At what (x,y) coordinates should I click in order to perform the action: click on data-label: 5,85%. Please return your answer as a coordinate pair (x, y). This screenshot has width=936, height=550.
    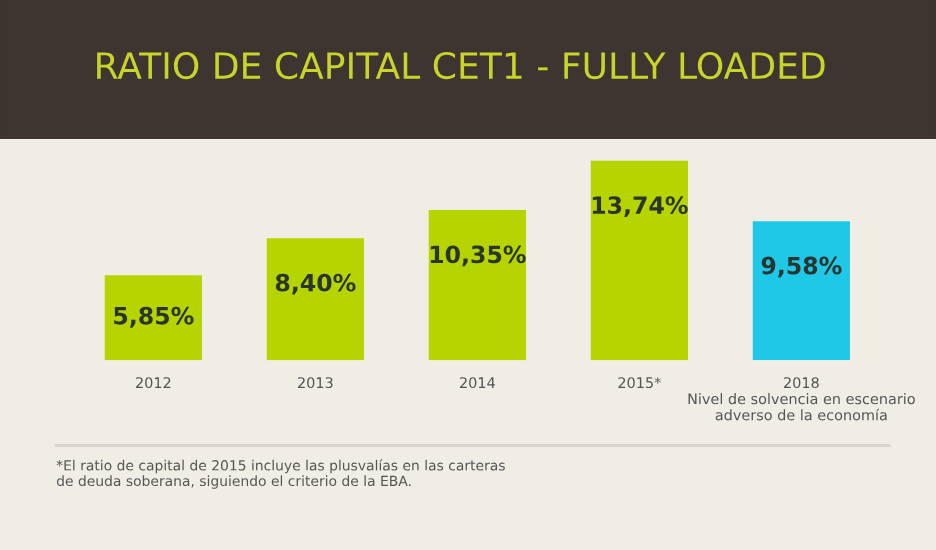
    Looking at the image, I should click on (154, 317).